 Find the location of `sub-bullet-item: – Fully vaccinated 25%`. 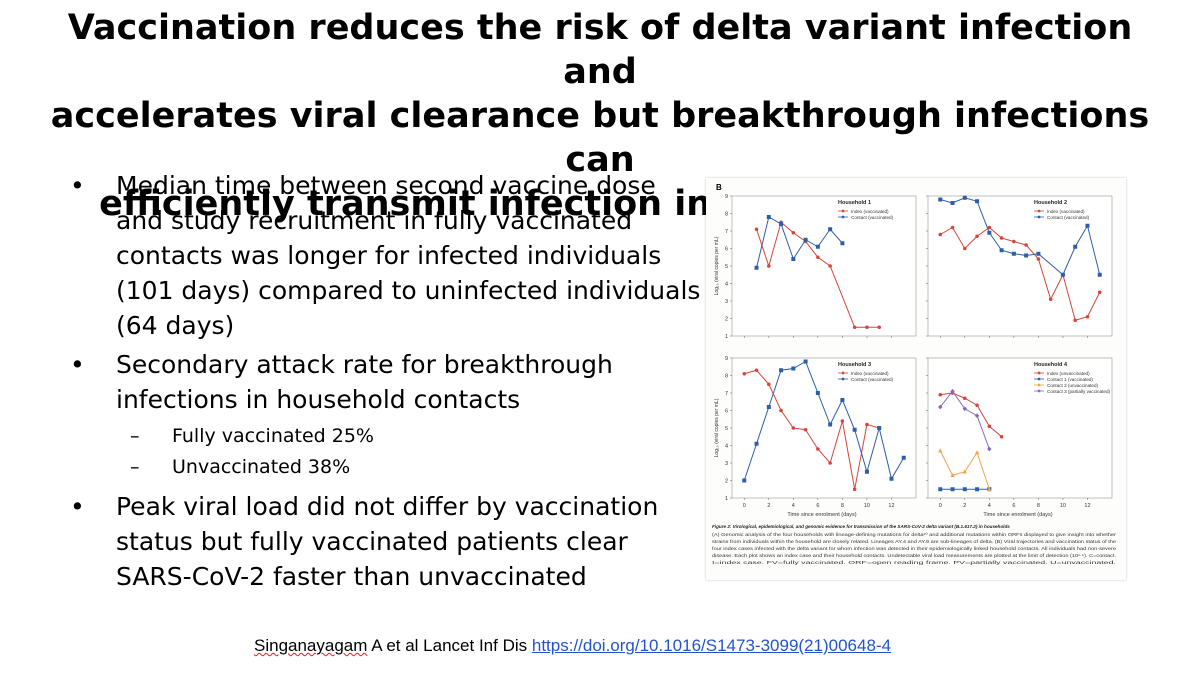

sub-bullet-item: – Fully vaccinated 25% is located at coordinates (390, 436).